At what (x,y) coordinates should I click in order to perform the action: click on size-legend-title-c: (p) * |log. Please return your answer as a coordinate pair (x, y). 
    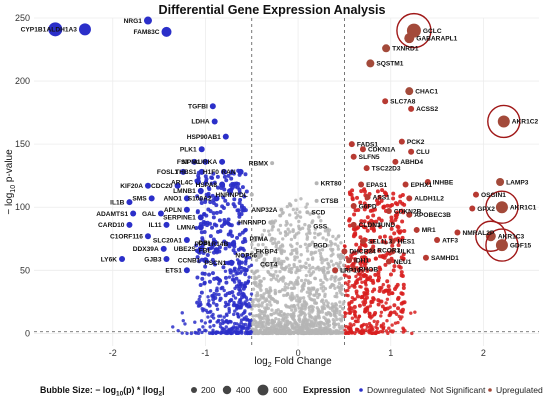
    Looking at the image, I should click on (140, 390).